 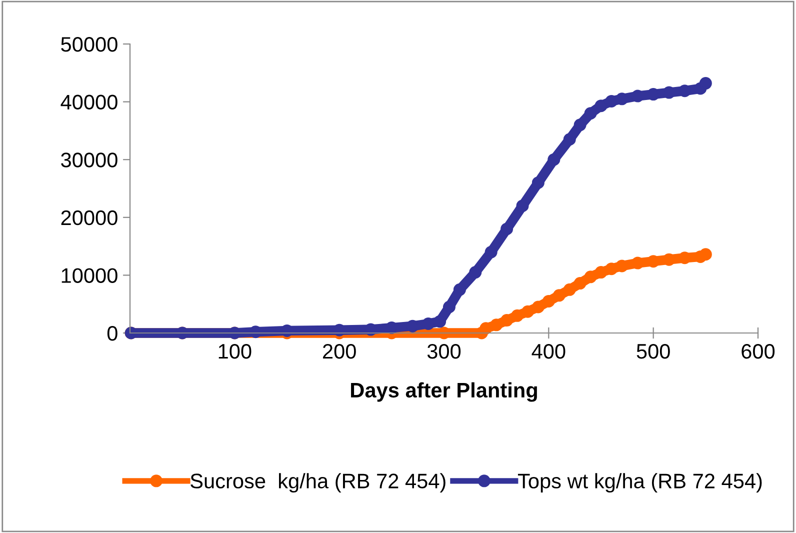 What do you see at coordinates (549, 351) in the screenshot?
I see `x-tick-label: 400` at bounding box center [549, 351].